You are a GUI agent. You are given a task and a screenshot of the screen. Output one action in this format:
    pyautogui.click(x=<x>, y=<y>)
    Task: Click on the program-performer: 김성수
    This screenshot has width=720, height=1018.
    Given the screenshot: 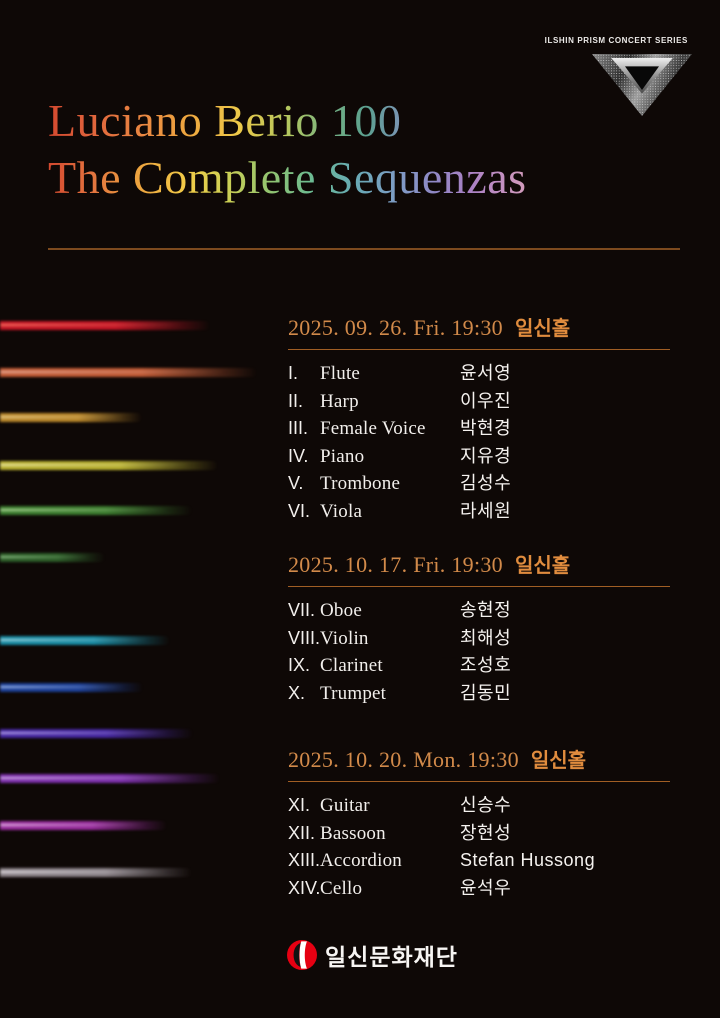 What is the action you would take?
    pyautogui.click(x=486, y=483)
    